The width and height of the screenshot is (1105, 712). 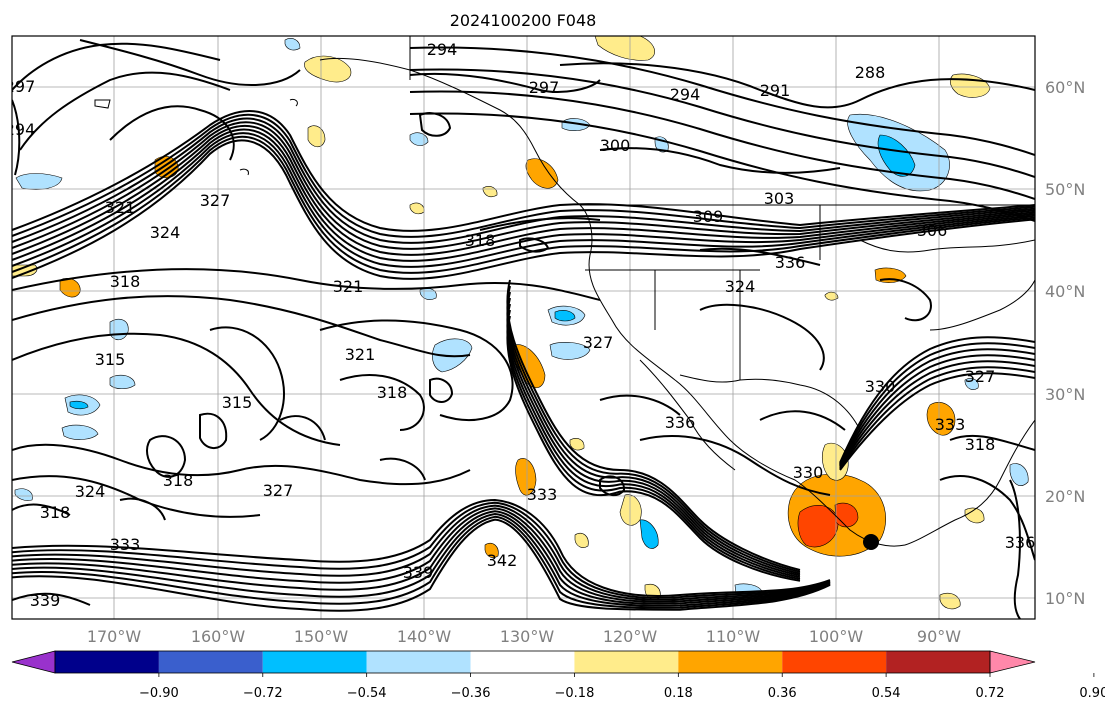 I want to click on contour-label: 291, so click(x=775, y=90).